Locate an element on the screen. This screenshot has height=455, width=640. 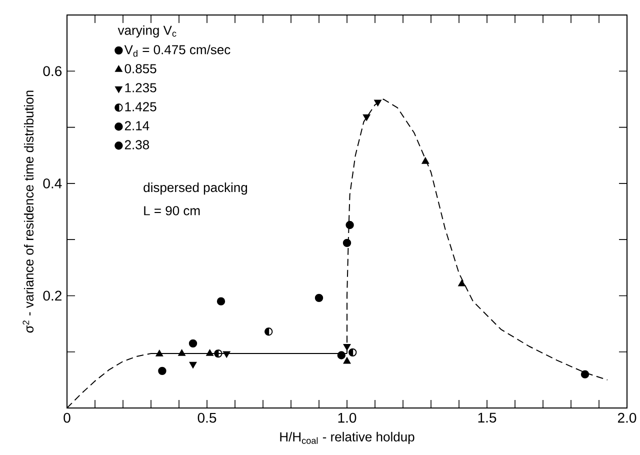
y-tick-label: 0.6 is located at coordinates (52, 71).